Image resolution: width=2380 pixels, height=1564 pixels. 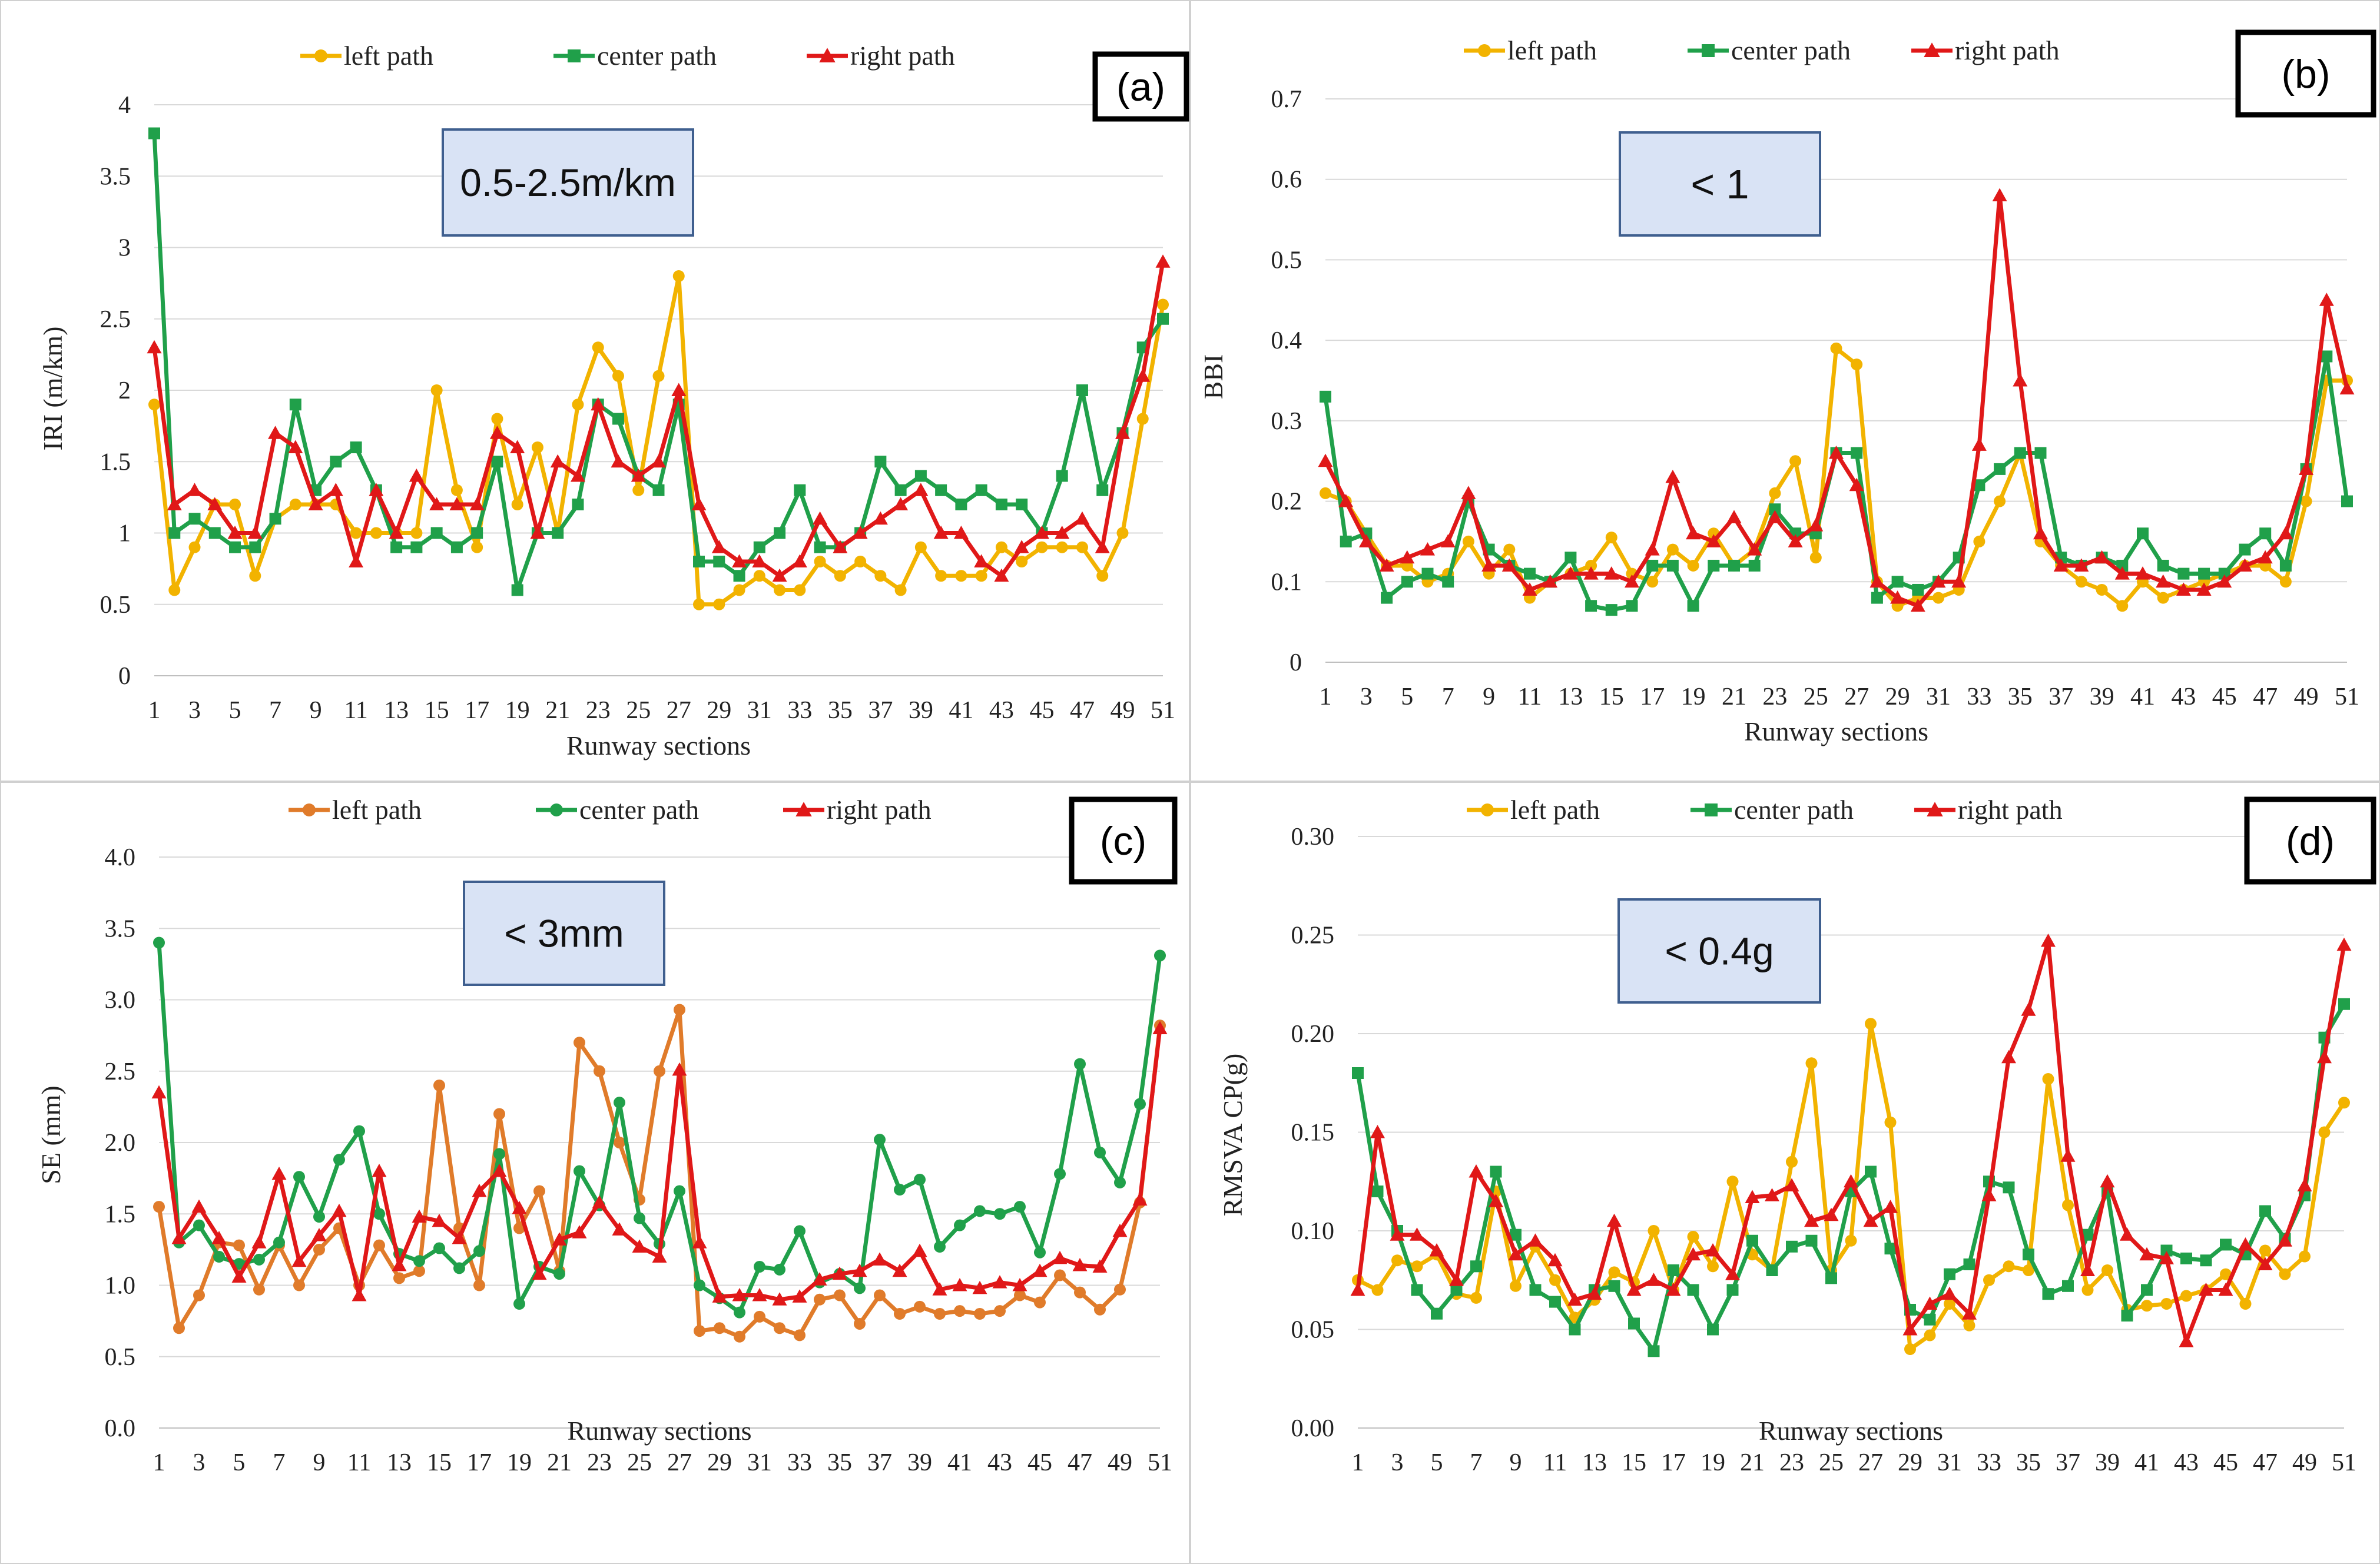 I want to click on y-tick-label: 0.7, so click(x=1286, y=100).